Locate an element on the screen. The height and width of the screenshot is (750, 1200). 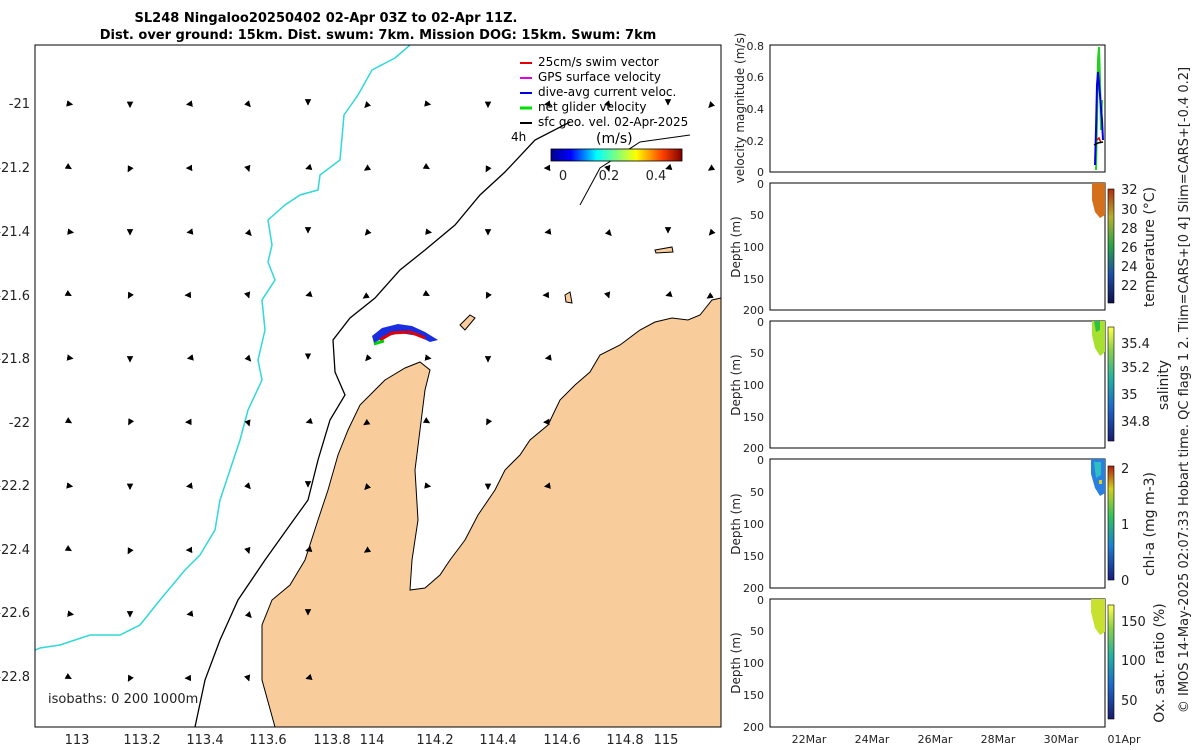
map-y-tick: -22.6 is located at coordinates (15, 613).